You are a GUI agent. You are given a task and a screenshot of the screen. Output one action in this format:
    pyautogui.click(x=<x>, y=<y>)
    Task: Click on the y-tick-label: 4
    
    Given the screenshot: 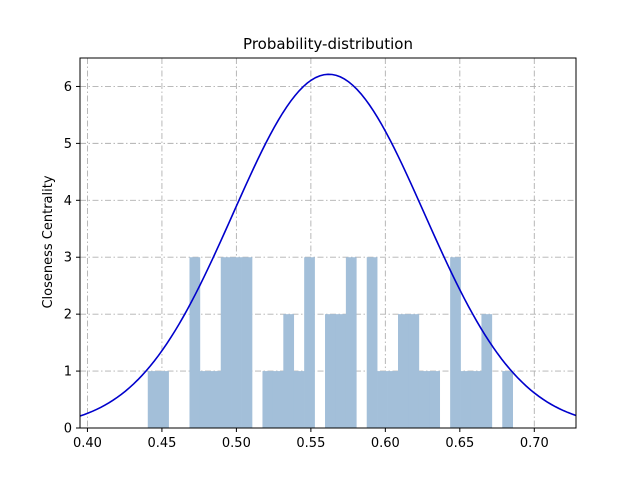 What is the action you would take?
    pyautogui.click(x=68, y=201)
    